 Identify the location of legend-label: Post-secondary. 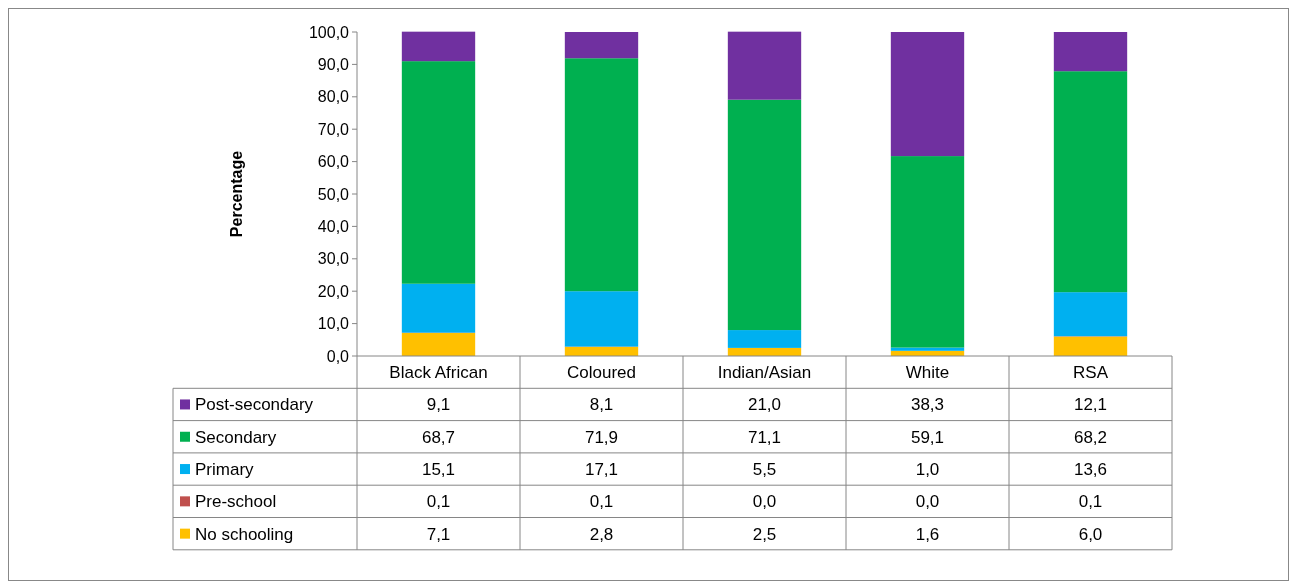
(254, 405).